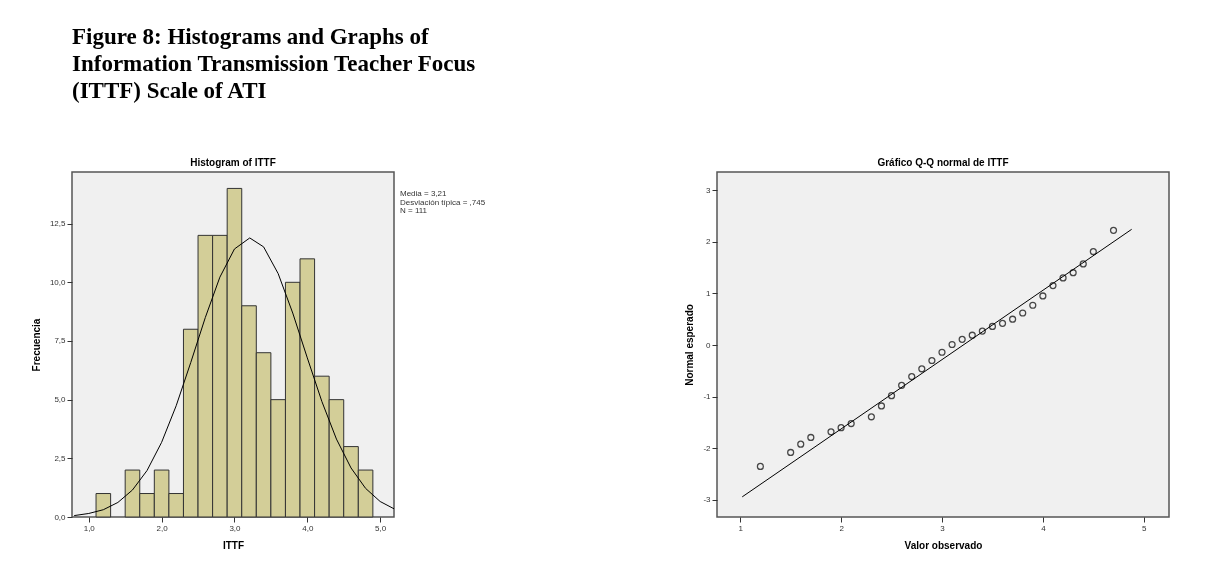  I want to click on x-tick-label: 2,0, so click(162, 528).